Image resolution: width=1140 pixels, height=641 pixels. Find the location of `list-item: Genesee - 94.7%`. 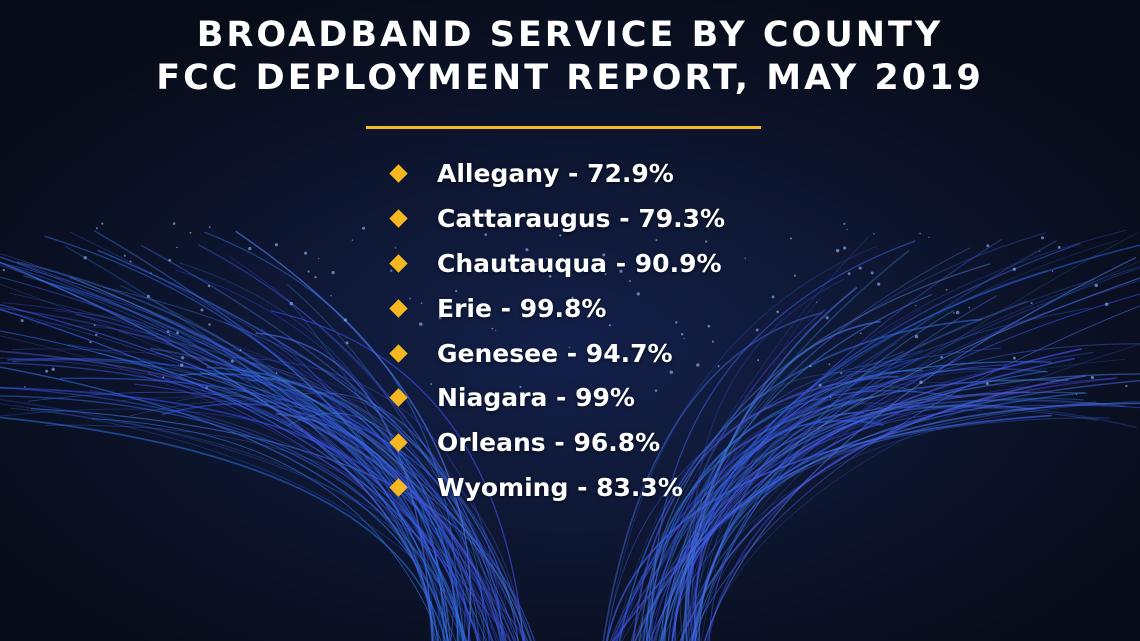

list-item: Genesee - 94.7% is located at coordinates (556, 354).